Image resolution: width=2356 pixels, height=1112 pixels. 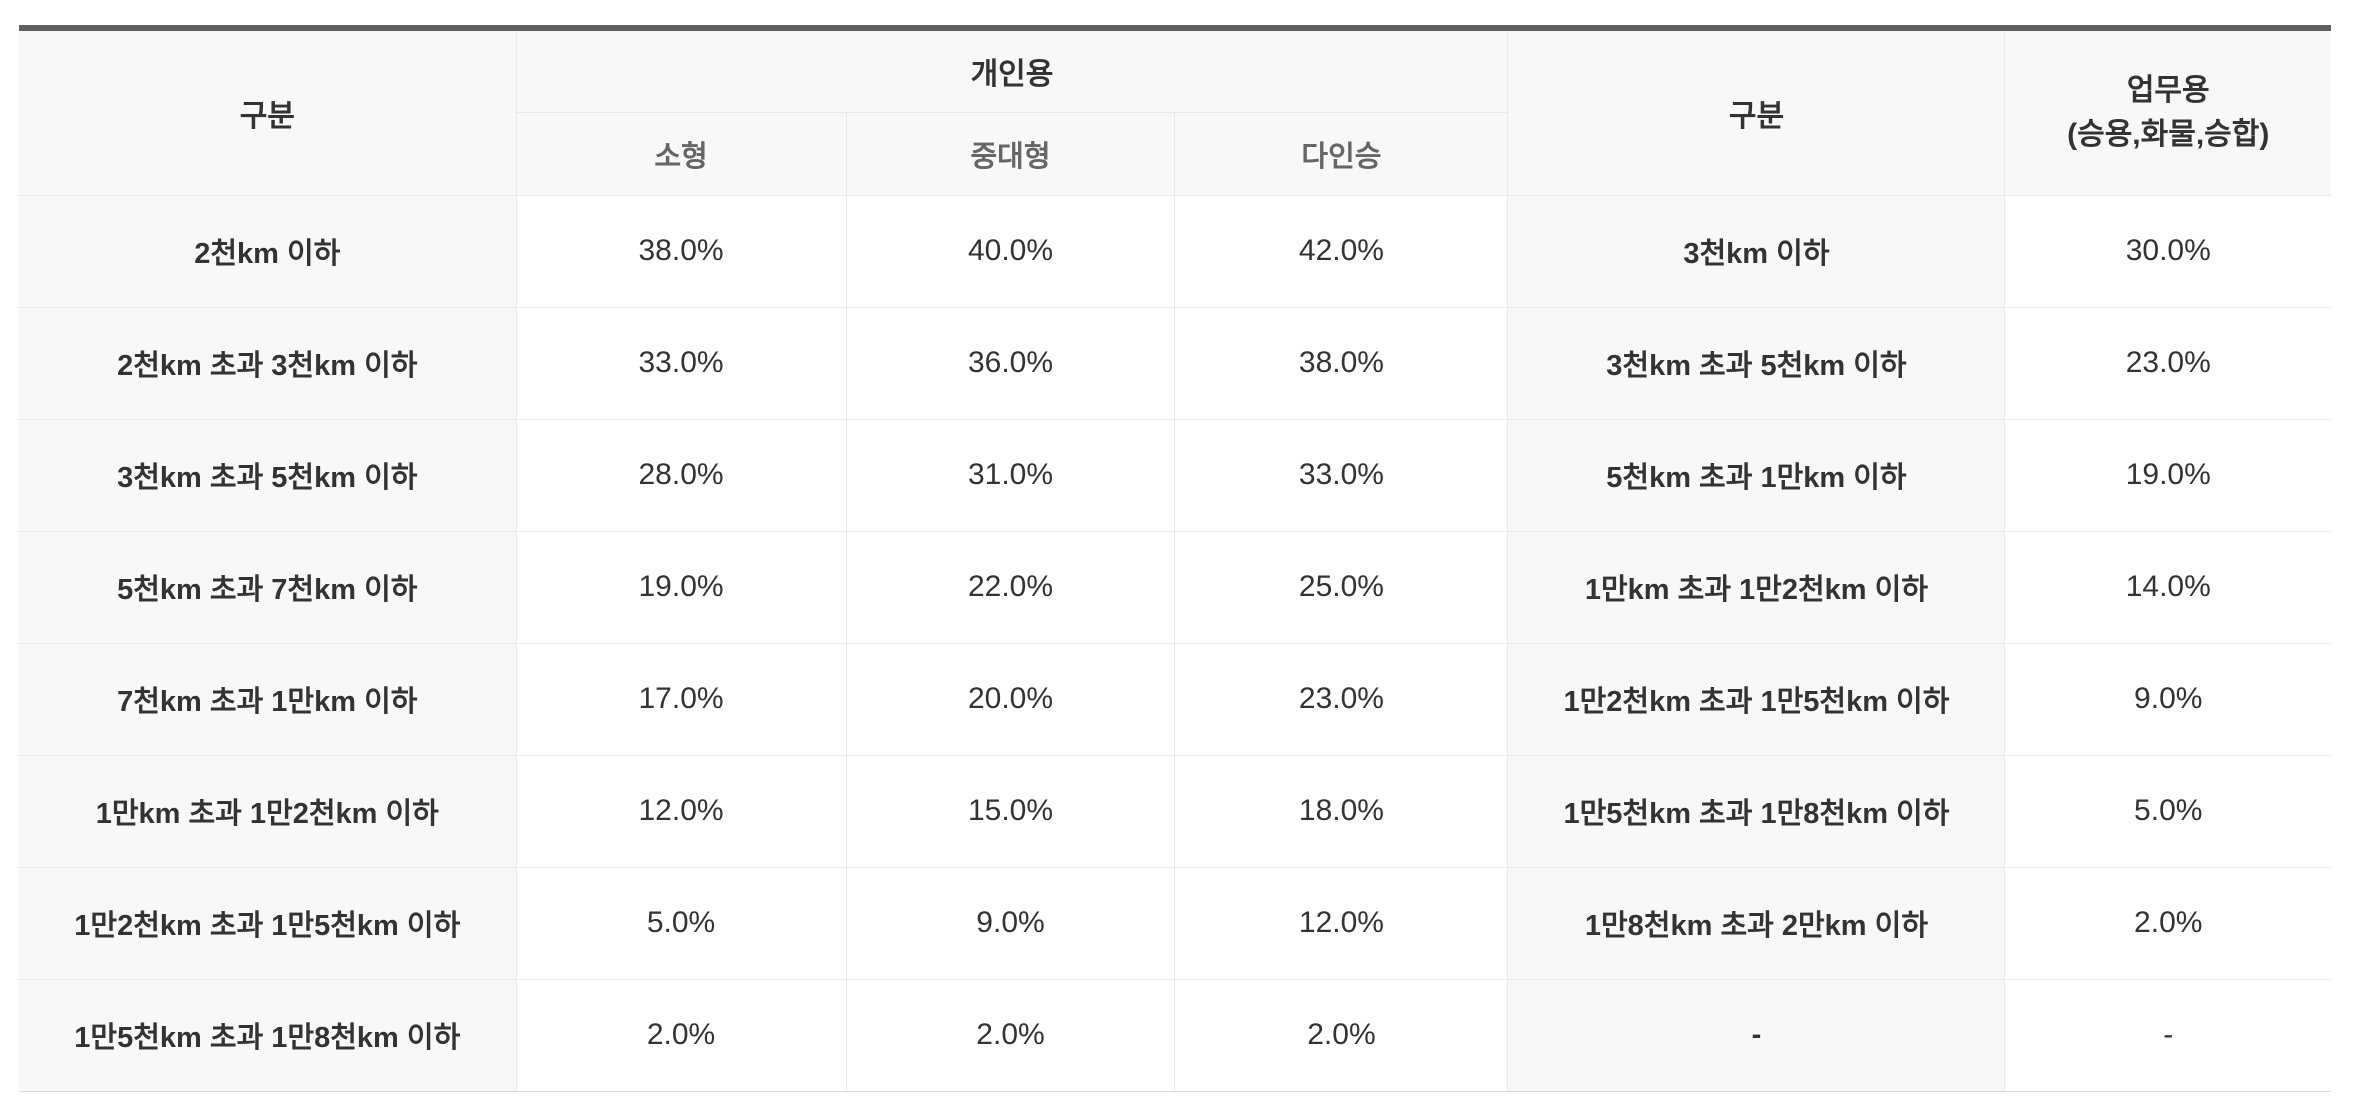 I want to click on header-personal-group: 개인용, so click(x=1012, y=72).